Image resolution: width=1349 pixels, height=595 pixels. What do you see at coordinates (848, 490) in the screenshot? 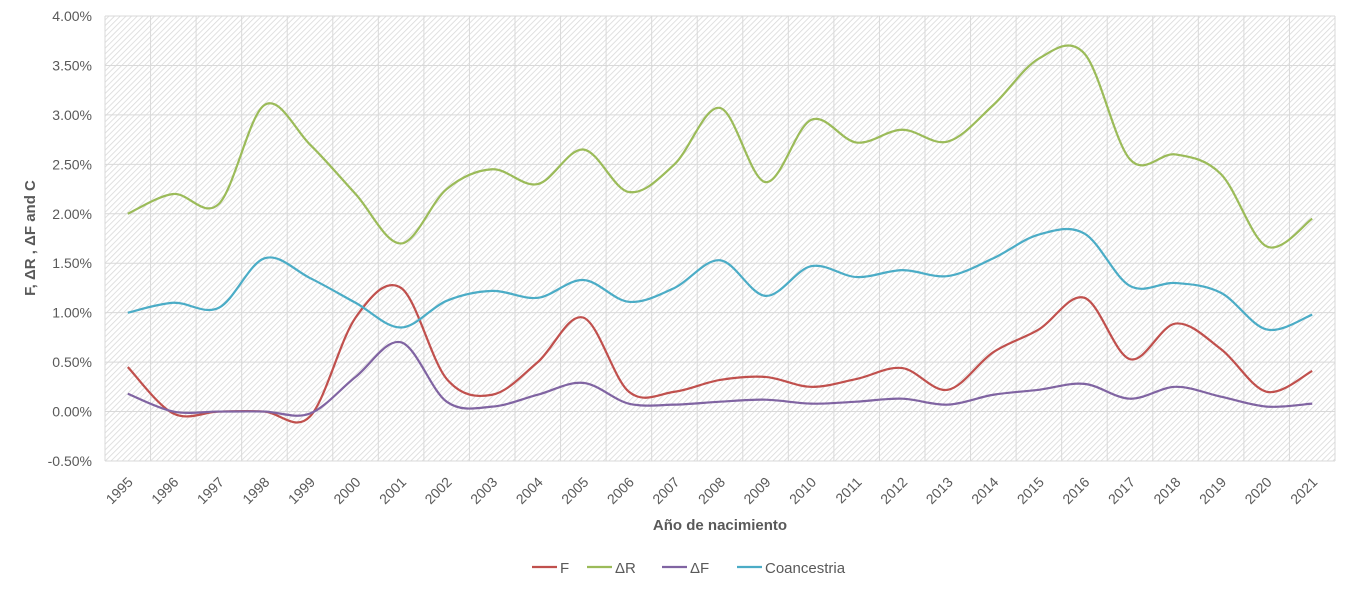
I see `x-tick-label: 2011` at bounding box center [848, 490].